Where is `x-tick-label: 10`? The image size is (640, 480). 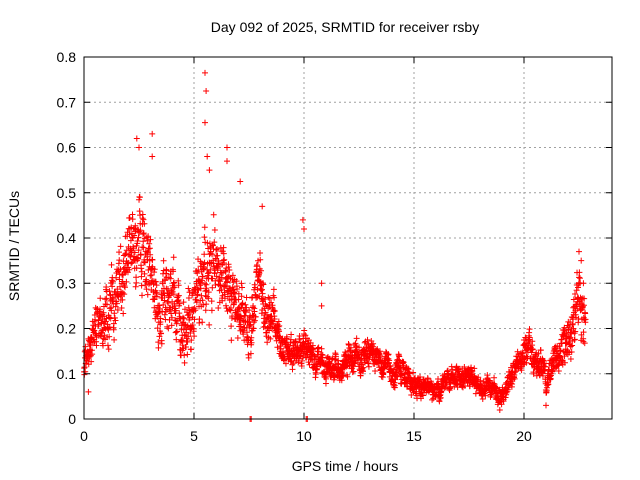
x-tick-label: 10 is located at coordinates (304, 436).